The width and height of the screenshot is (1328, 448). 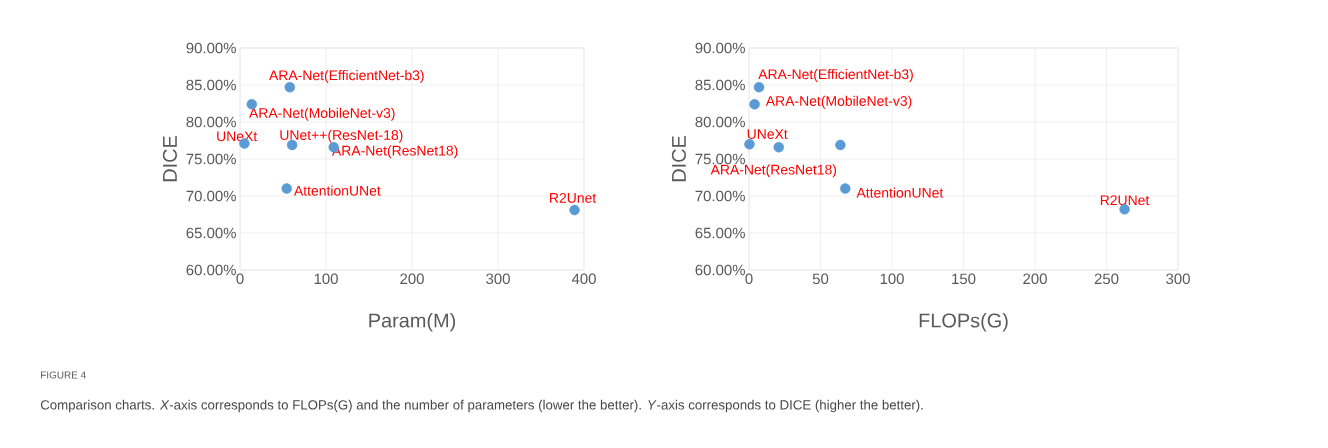 What do you see at coordinates (63, 375) in the screenshot?
I see `caption: FIGURE 4` at bounding box center [63, 375].